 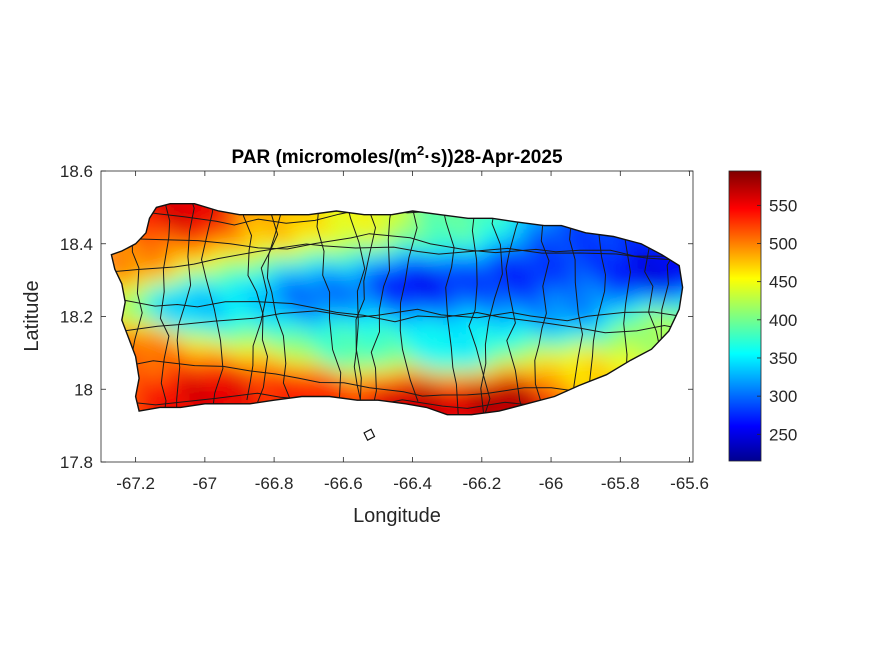 What do you see at coordinates (185, 309) in the screenshot?
I see `municipality-boundary` at bounding box center [185, 309].